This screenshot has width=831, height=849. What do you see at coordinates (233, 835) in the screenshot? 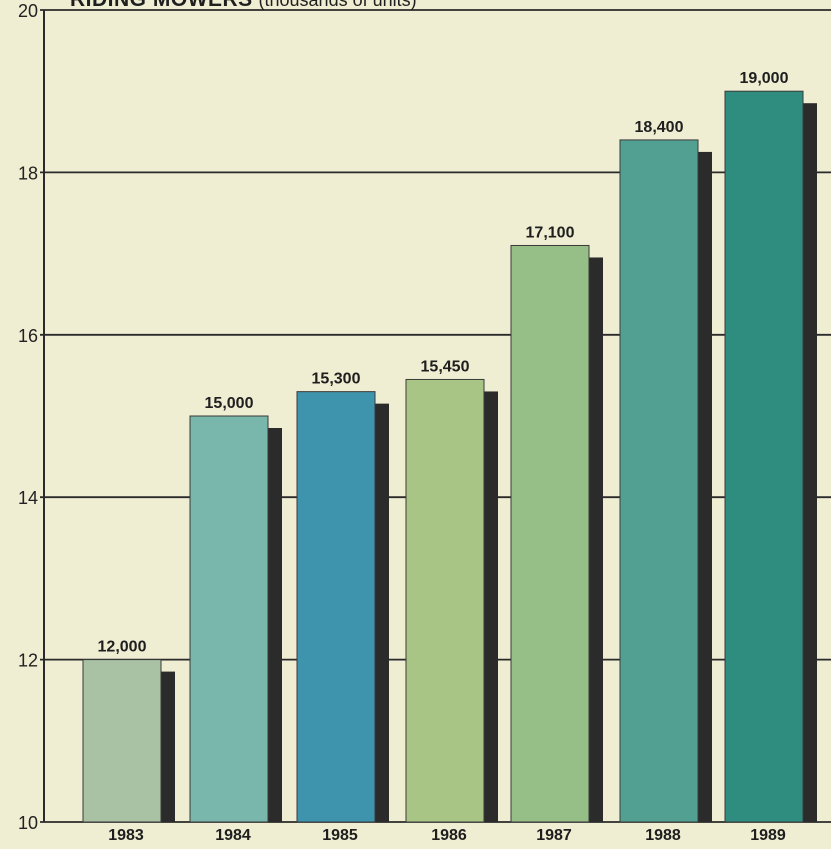
I see `x-tick-label-1984: 1984` at bounding box center [233, 835].